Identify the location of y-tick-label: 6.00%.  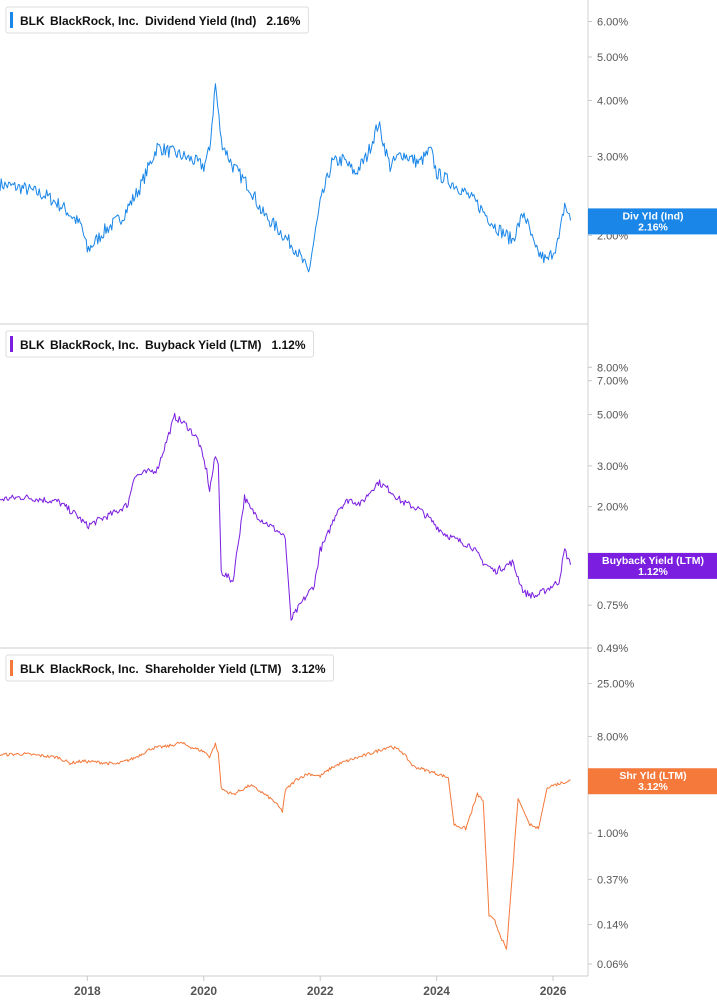
(612, 22).